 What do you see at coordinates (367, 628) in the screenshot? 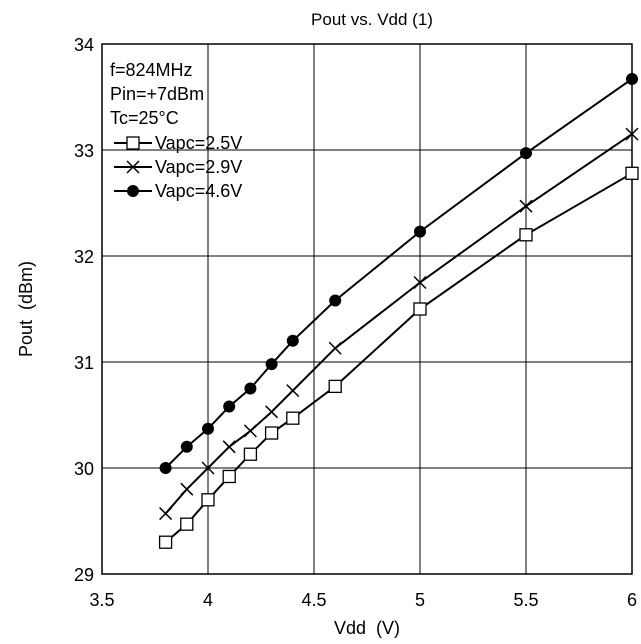
I see `x-axis-label: Vdd (V)` at bounding box center [367, 628].